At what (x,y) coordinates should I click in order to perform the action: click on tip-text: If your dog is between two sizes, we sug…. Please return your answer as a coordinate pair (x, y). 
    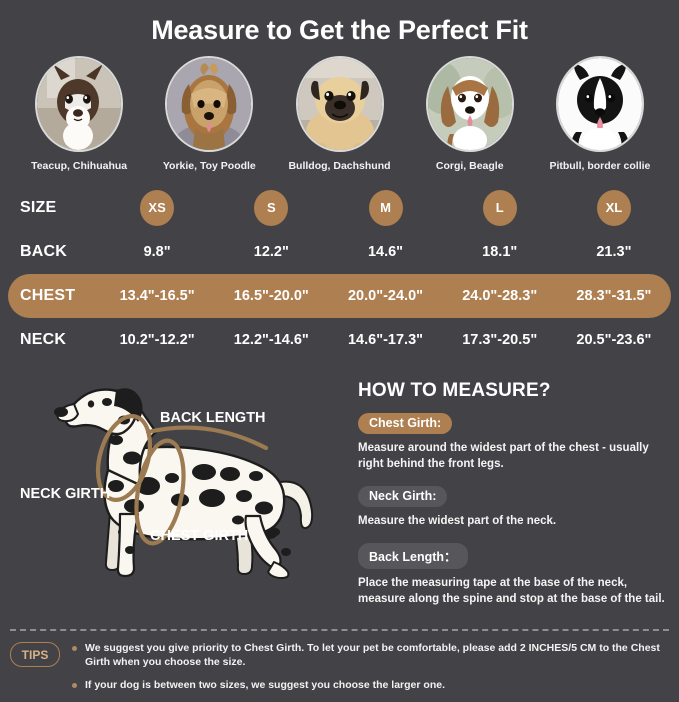
    Looking at the image, I should click on (265, 685).